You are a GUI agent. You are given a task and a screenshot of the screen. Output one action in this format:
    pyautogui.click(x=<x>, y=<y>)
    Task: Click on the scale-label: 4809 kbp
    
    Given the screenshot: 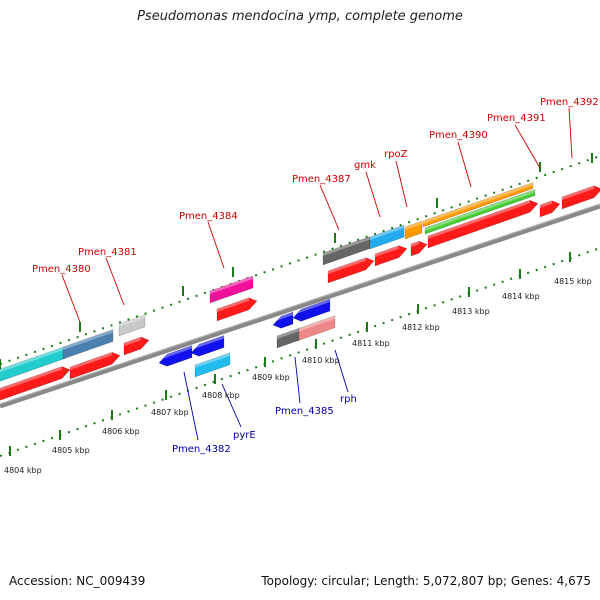 What is the action you would take?
    pyautogui.click(x=271, y=377)
    